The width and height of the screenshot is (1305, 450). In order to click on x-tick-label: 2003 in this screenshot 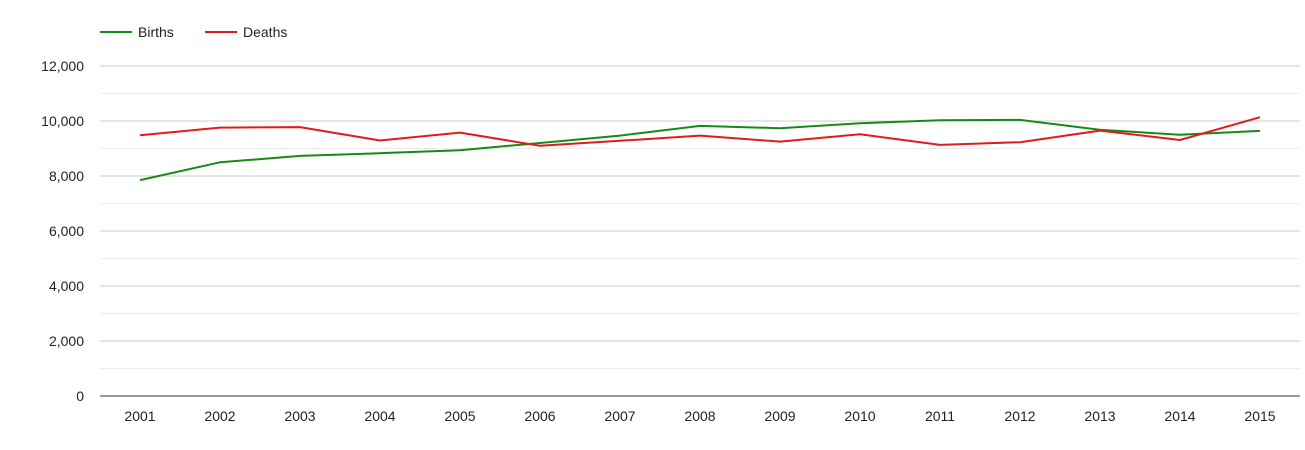, I will do `click(299, 416)`.